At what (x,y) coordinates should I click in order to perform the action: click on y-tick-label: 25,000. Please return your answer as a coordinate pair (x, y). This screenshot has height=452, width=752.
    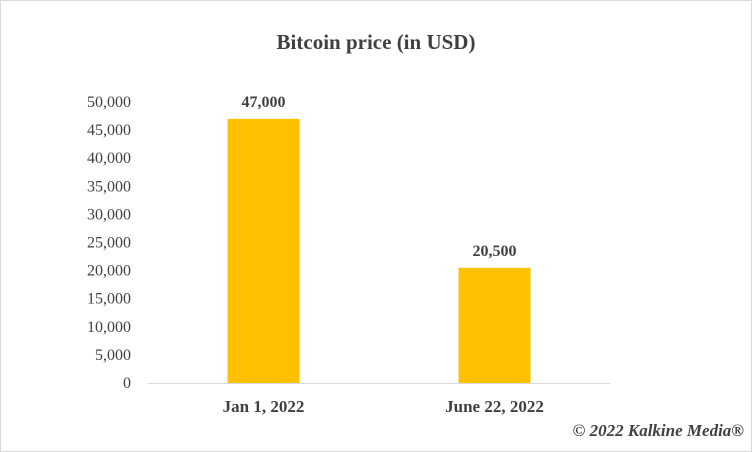
    Looking at the image, I should click on (109, 243).